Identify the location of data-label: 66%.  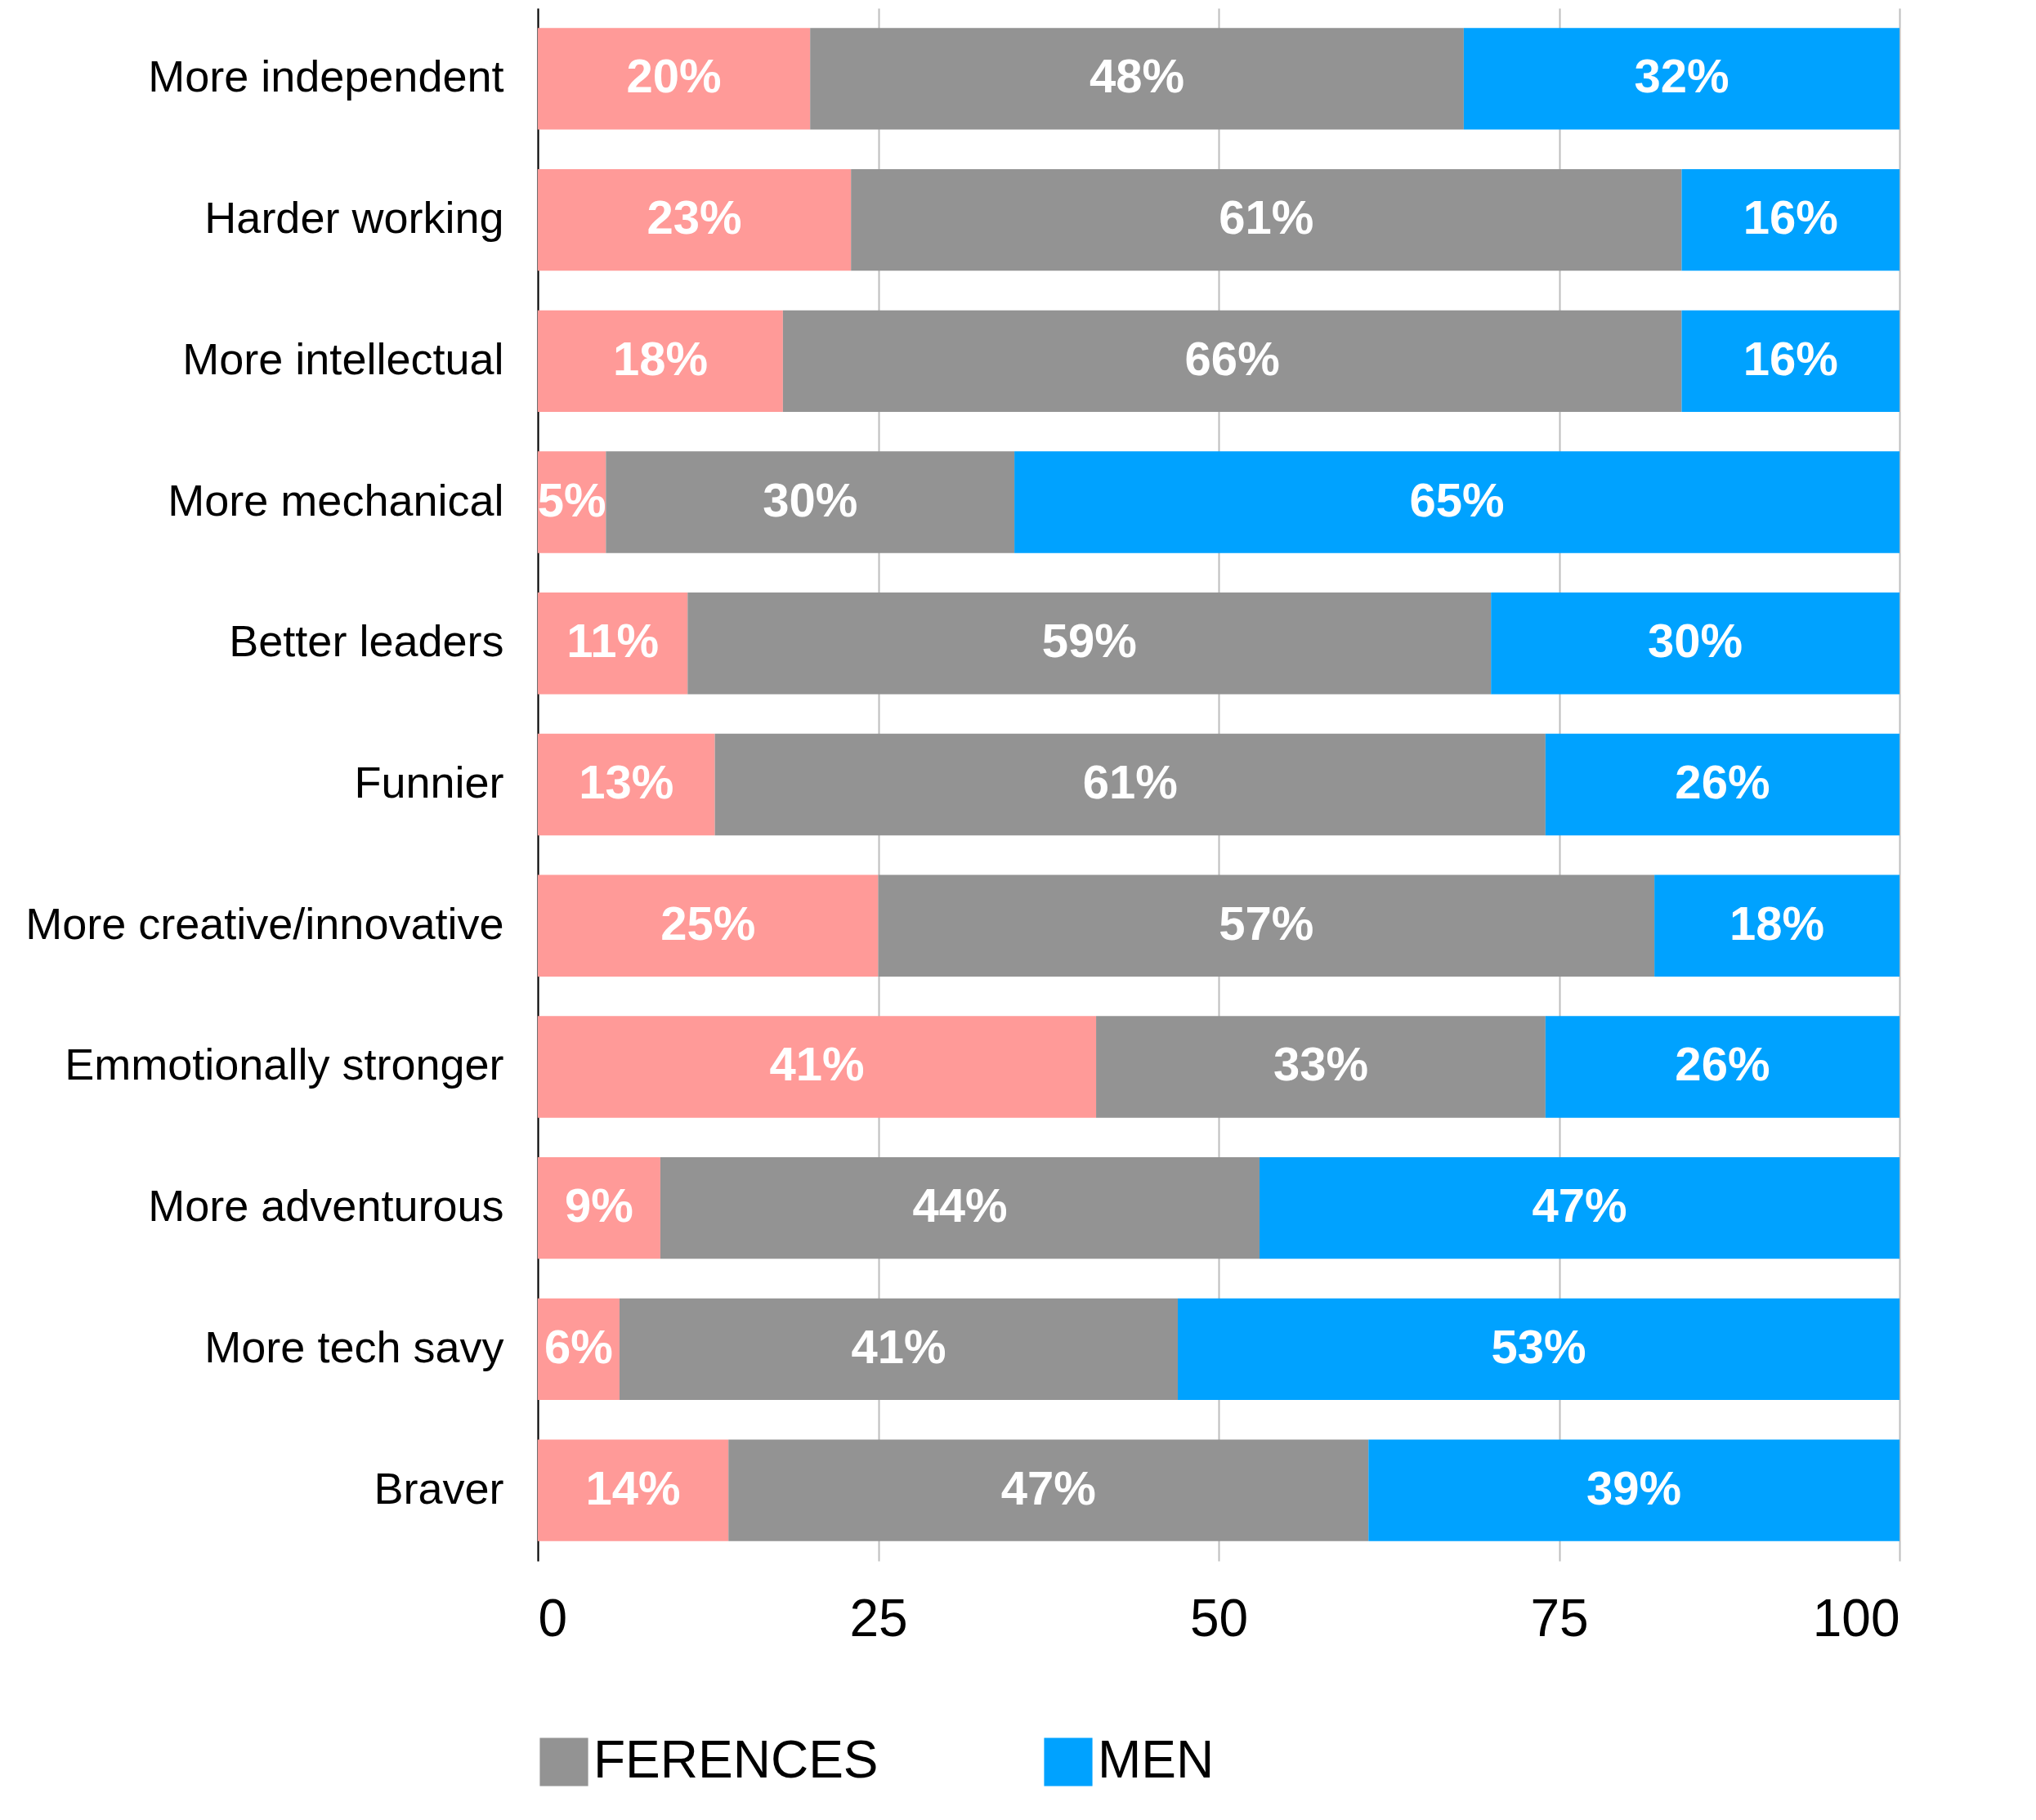
(1232, 358).